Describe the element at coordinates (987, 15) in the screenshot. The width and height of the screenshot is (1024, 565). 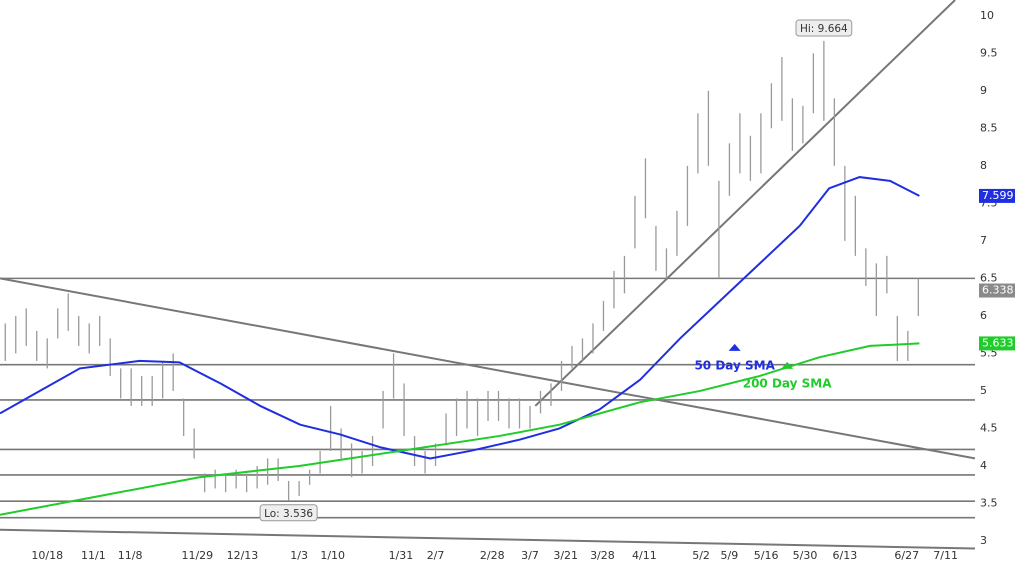
I see `y-tick-label: 10` at that location.